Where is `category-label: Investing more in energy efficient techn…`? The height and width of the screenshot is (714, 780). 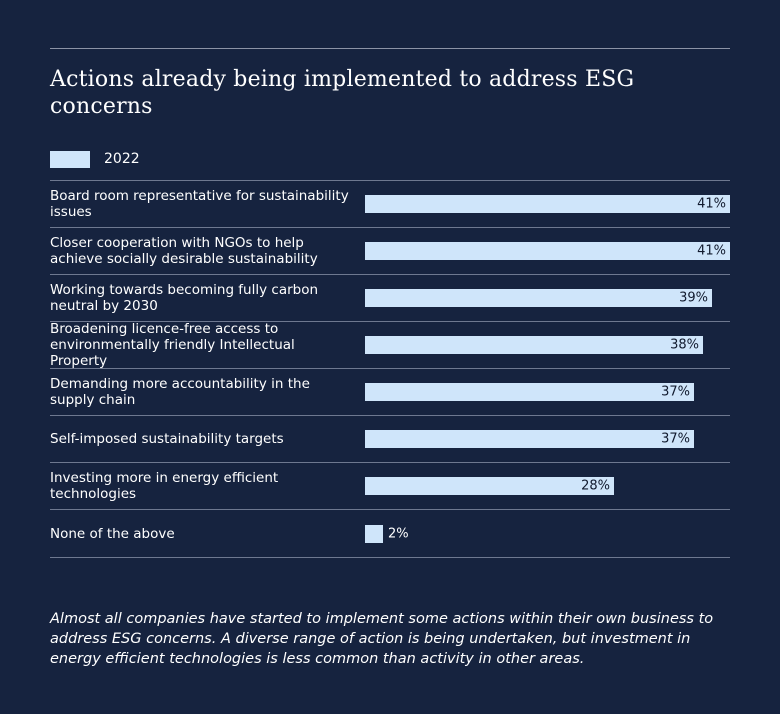
category-label: Investing more in energy efficient techn… is located at coordinates (164, 486).